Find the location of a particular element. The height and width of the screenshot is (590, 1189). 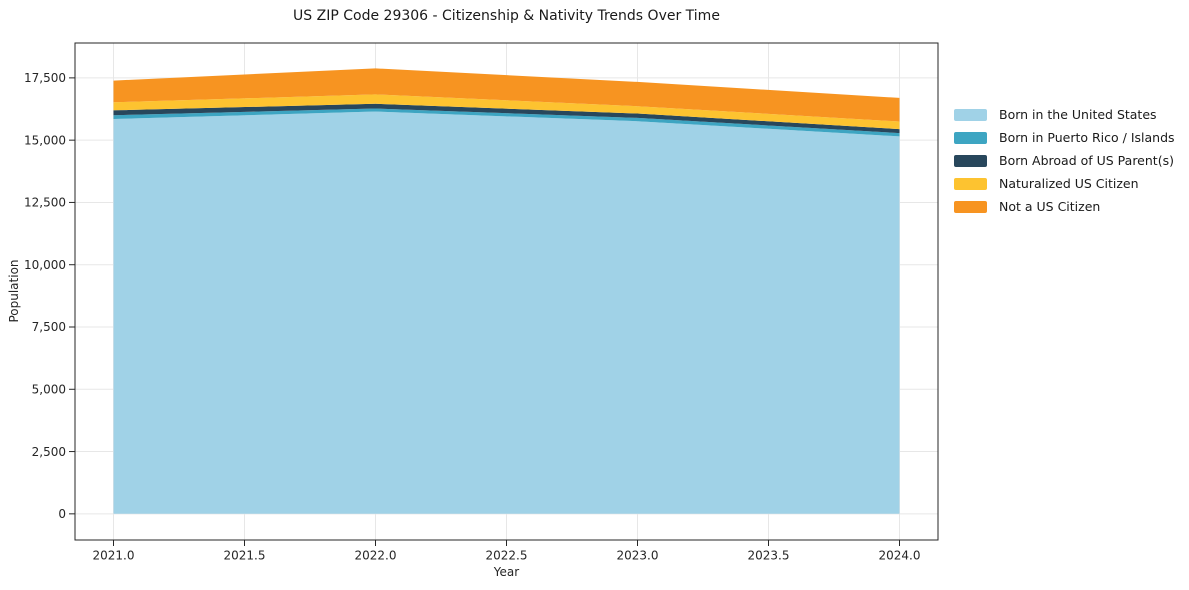

y-tick-label: 2,500 is located at coordinates (49, 452).